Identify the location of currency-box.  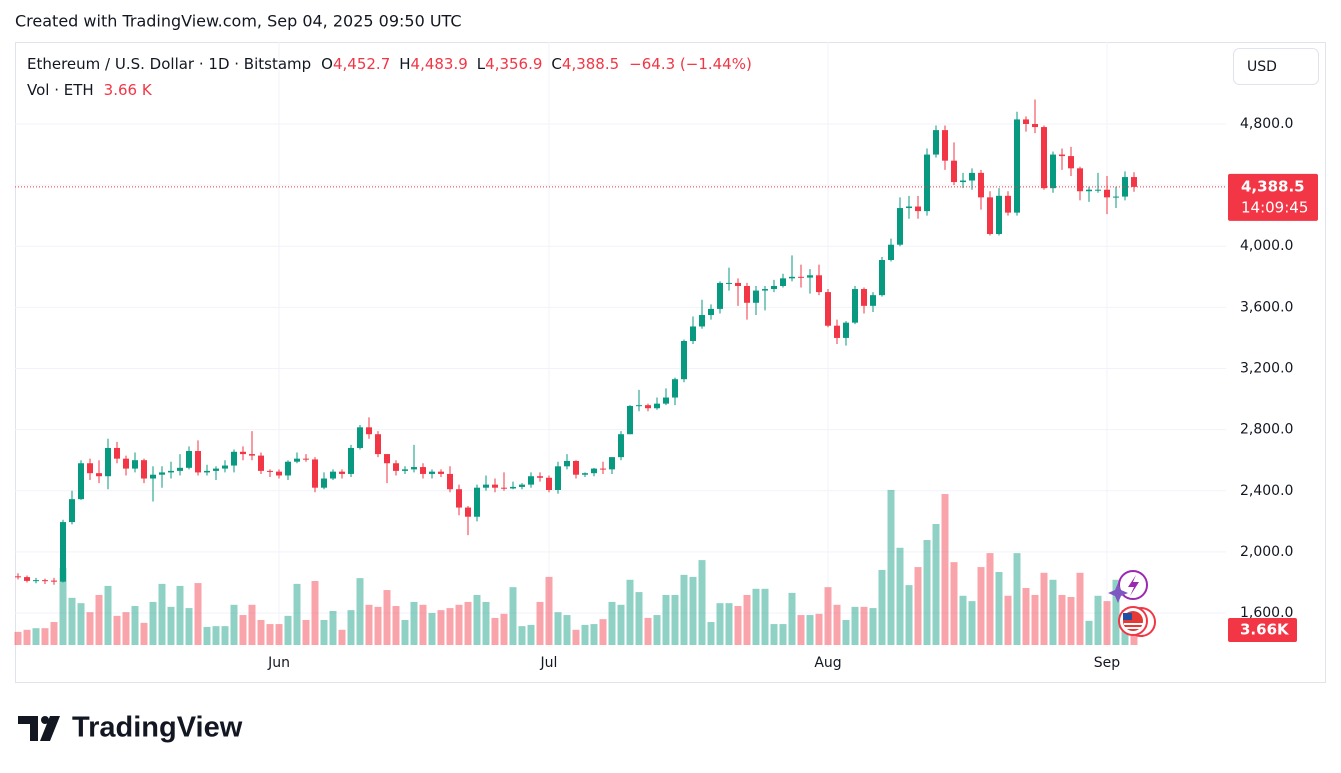
(1276, 66).